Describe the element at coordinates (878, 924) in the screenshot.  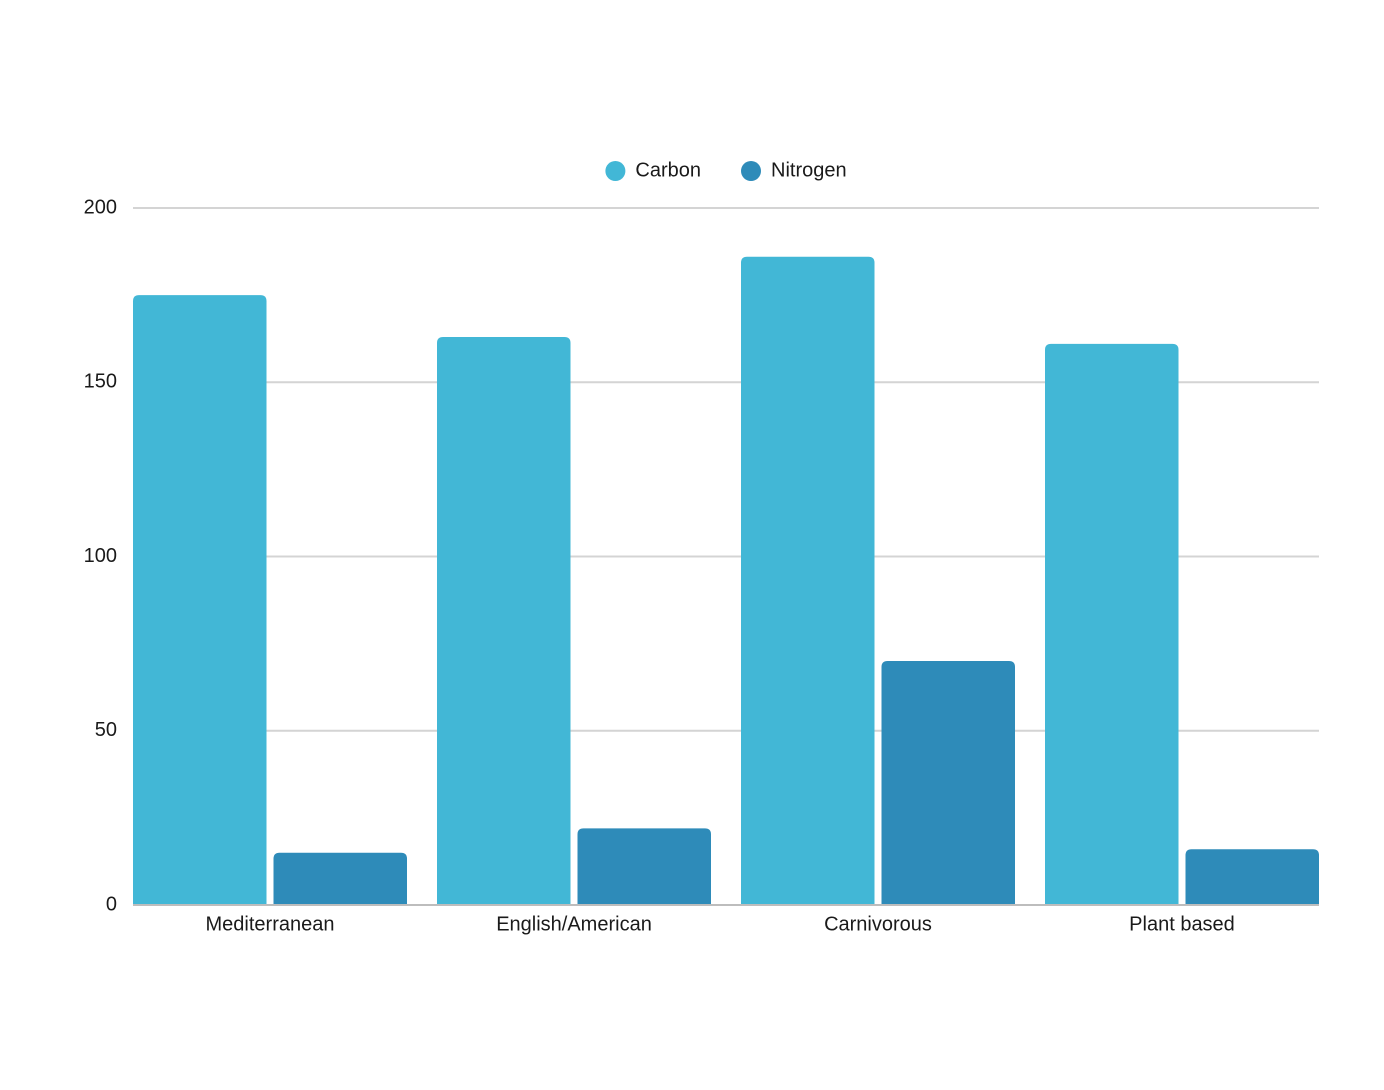
I see `x-tick-label: Carnivorous` at that location.